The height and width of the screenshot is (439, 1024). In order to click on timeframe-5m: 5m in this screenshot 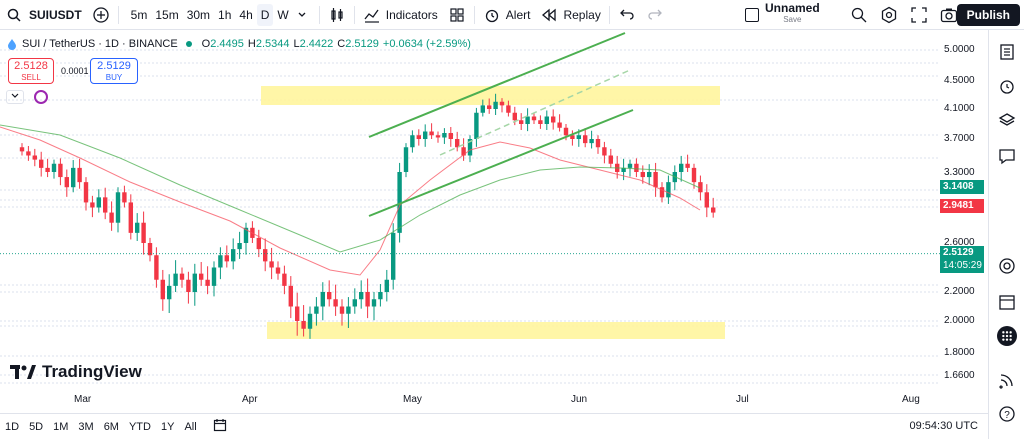, I will do `click(139, 14)`.